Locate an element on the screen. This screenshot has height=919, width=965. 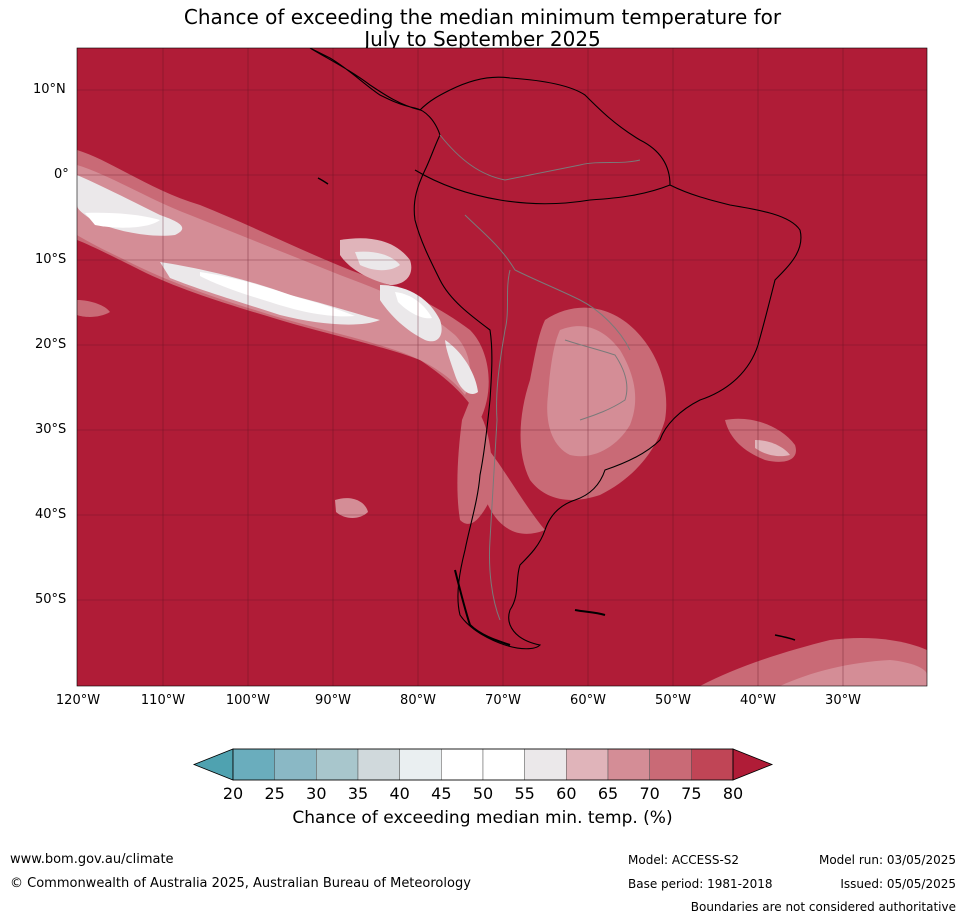
andes-border is located at coordinates (500, 445).